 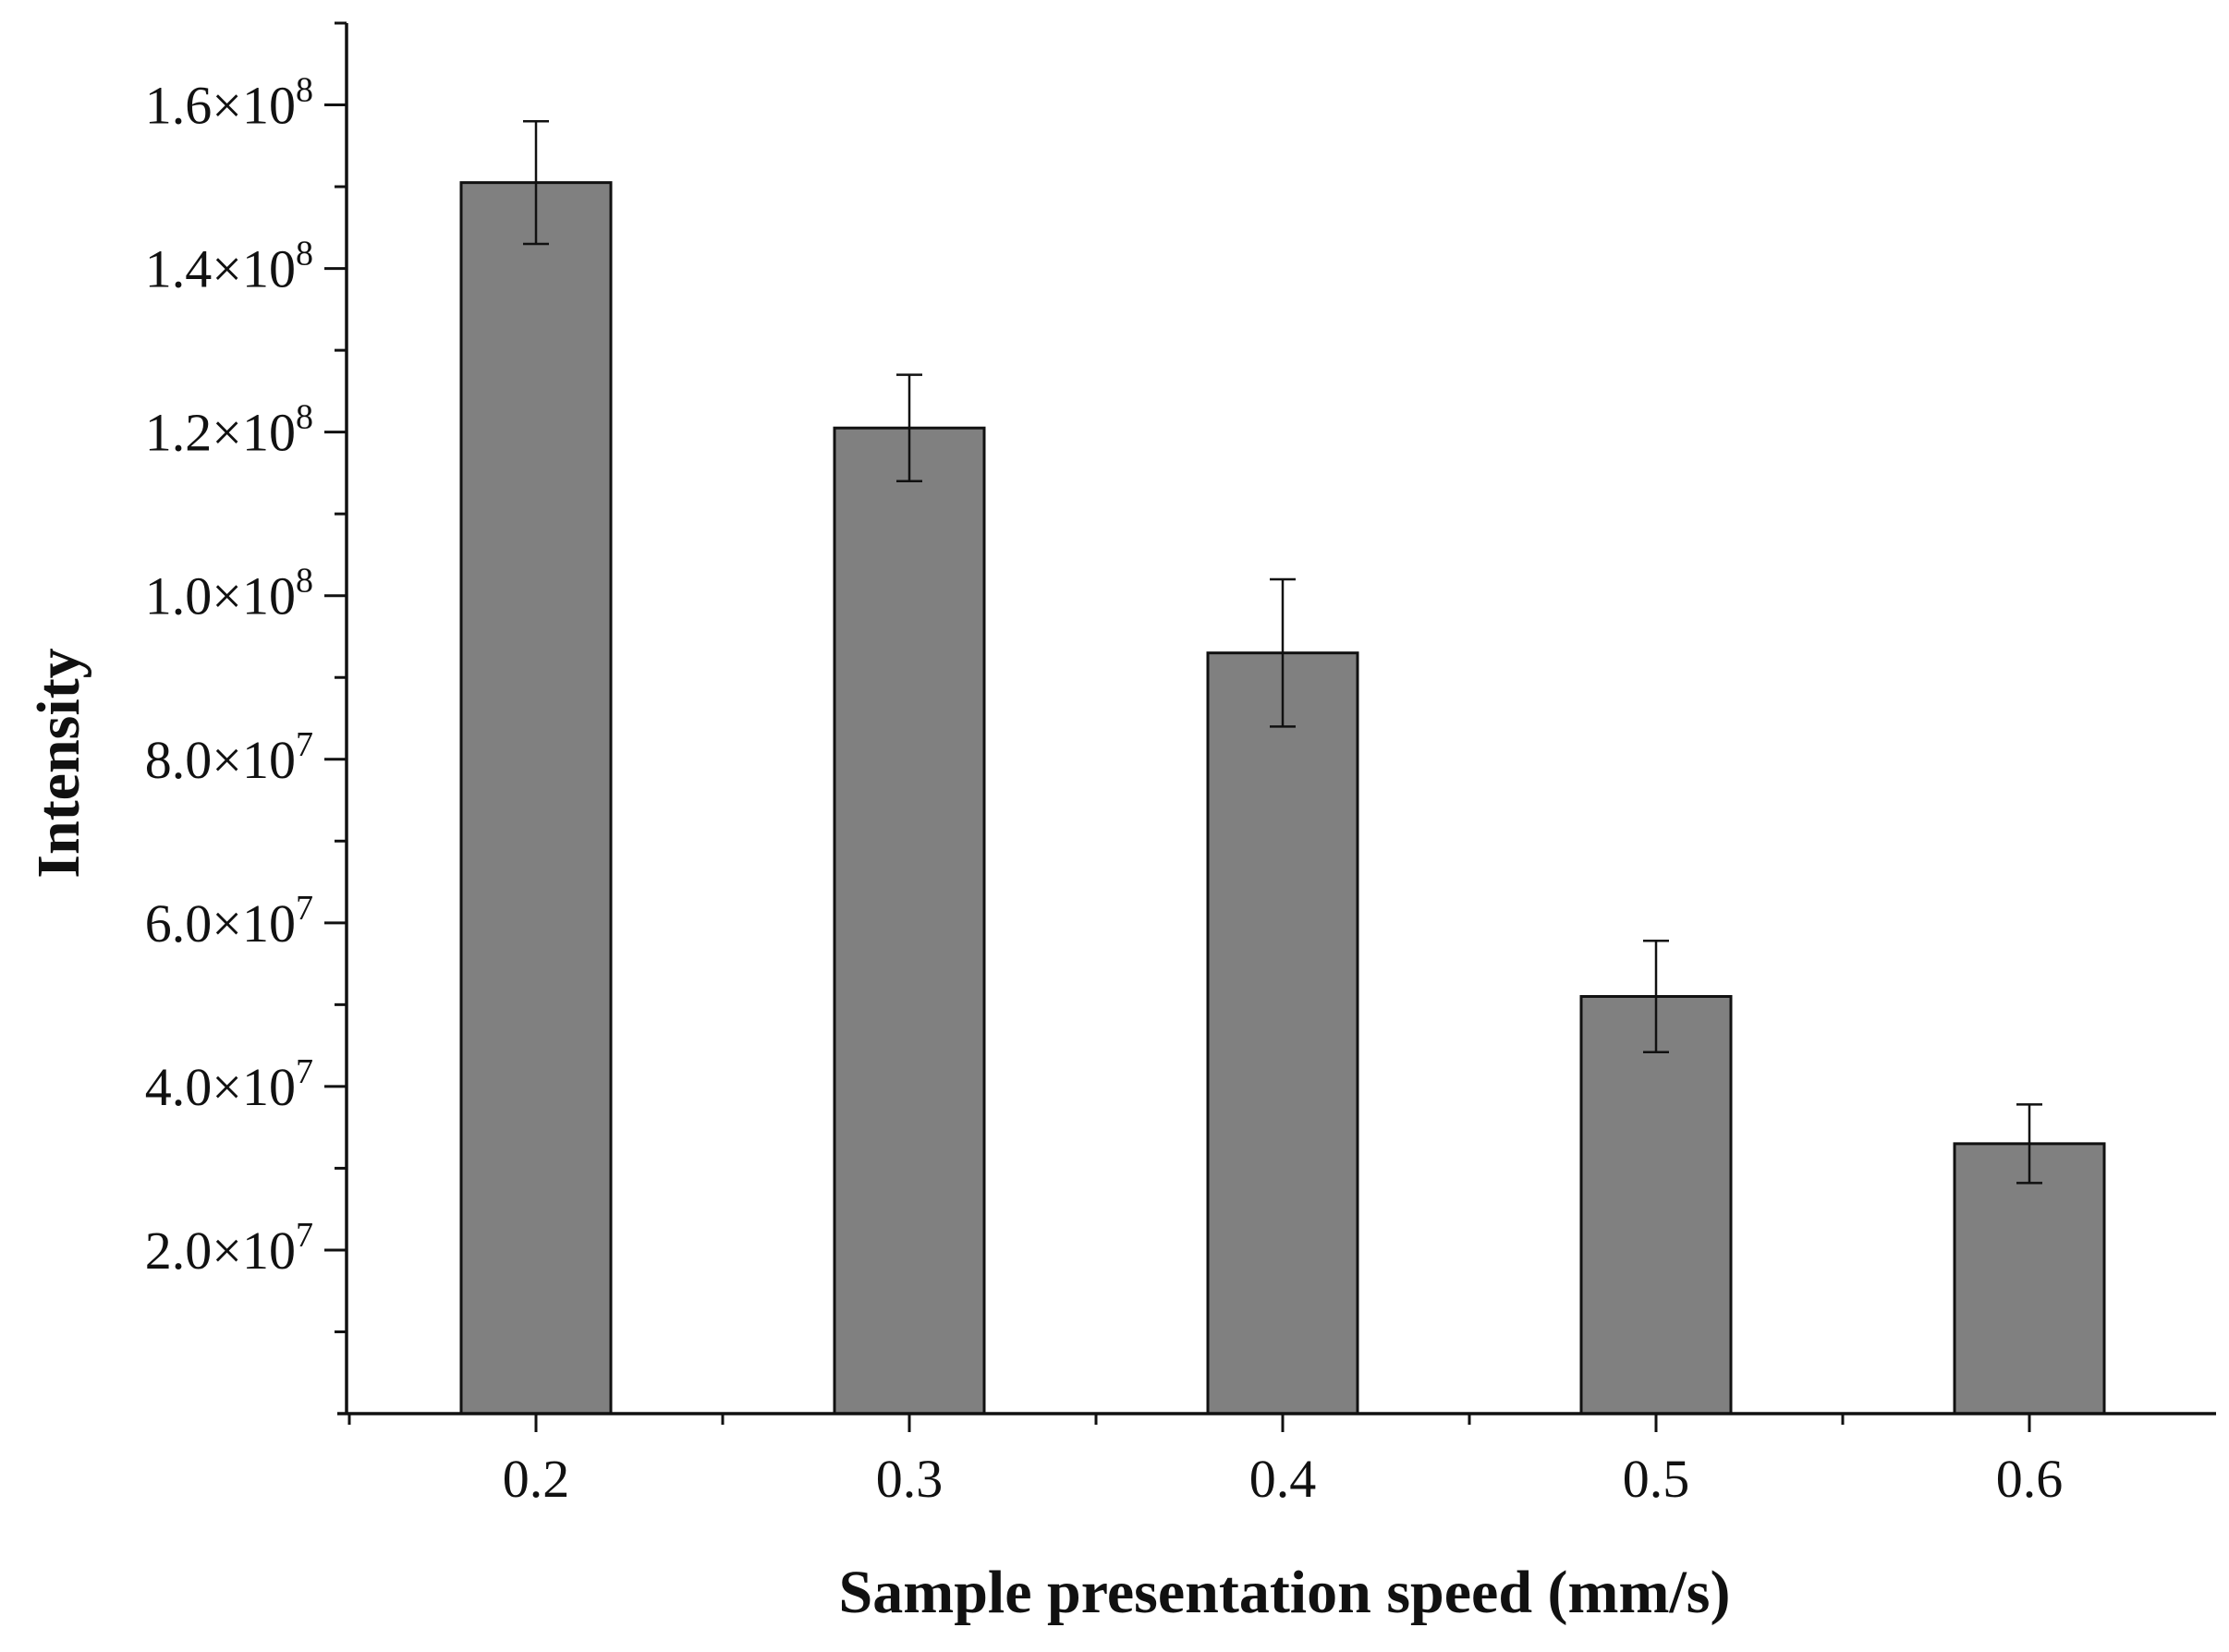 I want to click on y-tick-label: 2.0×10⁷, so click(x=229, y=1248).